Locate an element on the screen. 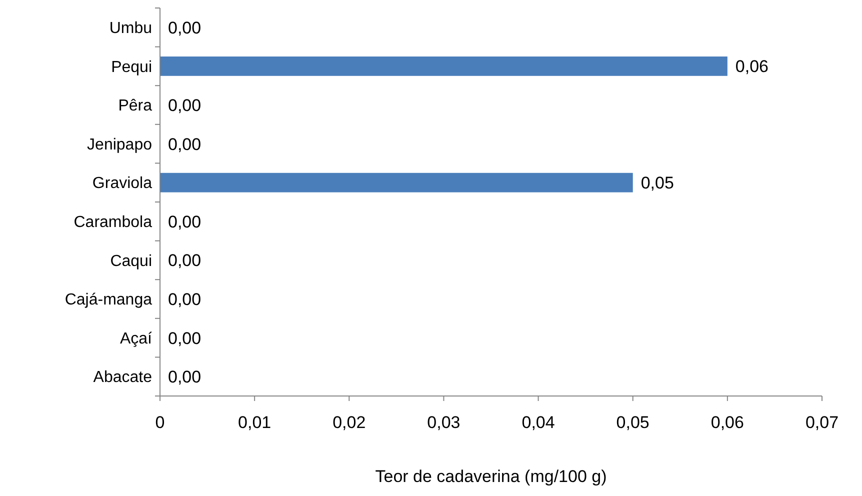 The width and height of the screenshot is (862, 496). x-tick-label: 0 is located at coordinates (160, 422).